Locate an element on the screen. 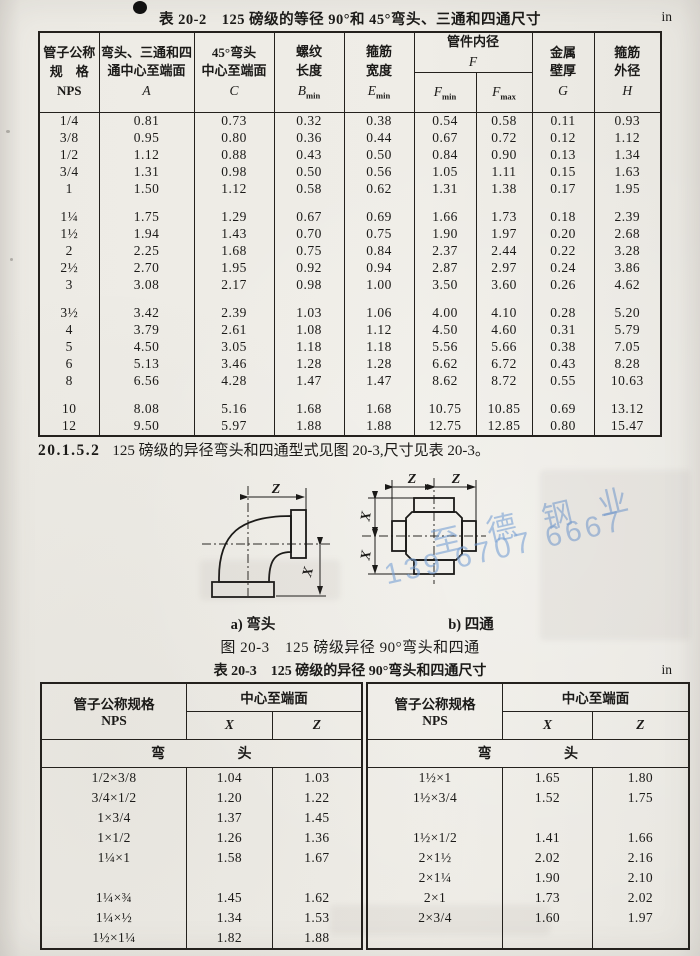  table-cell: 1.05 is located at coordinates (445, 172).